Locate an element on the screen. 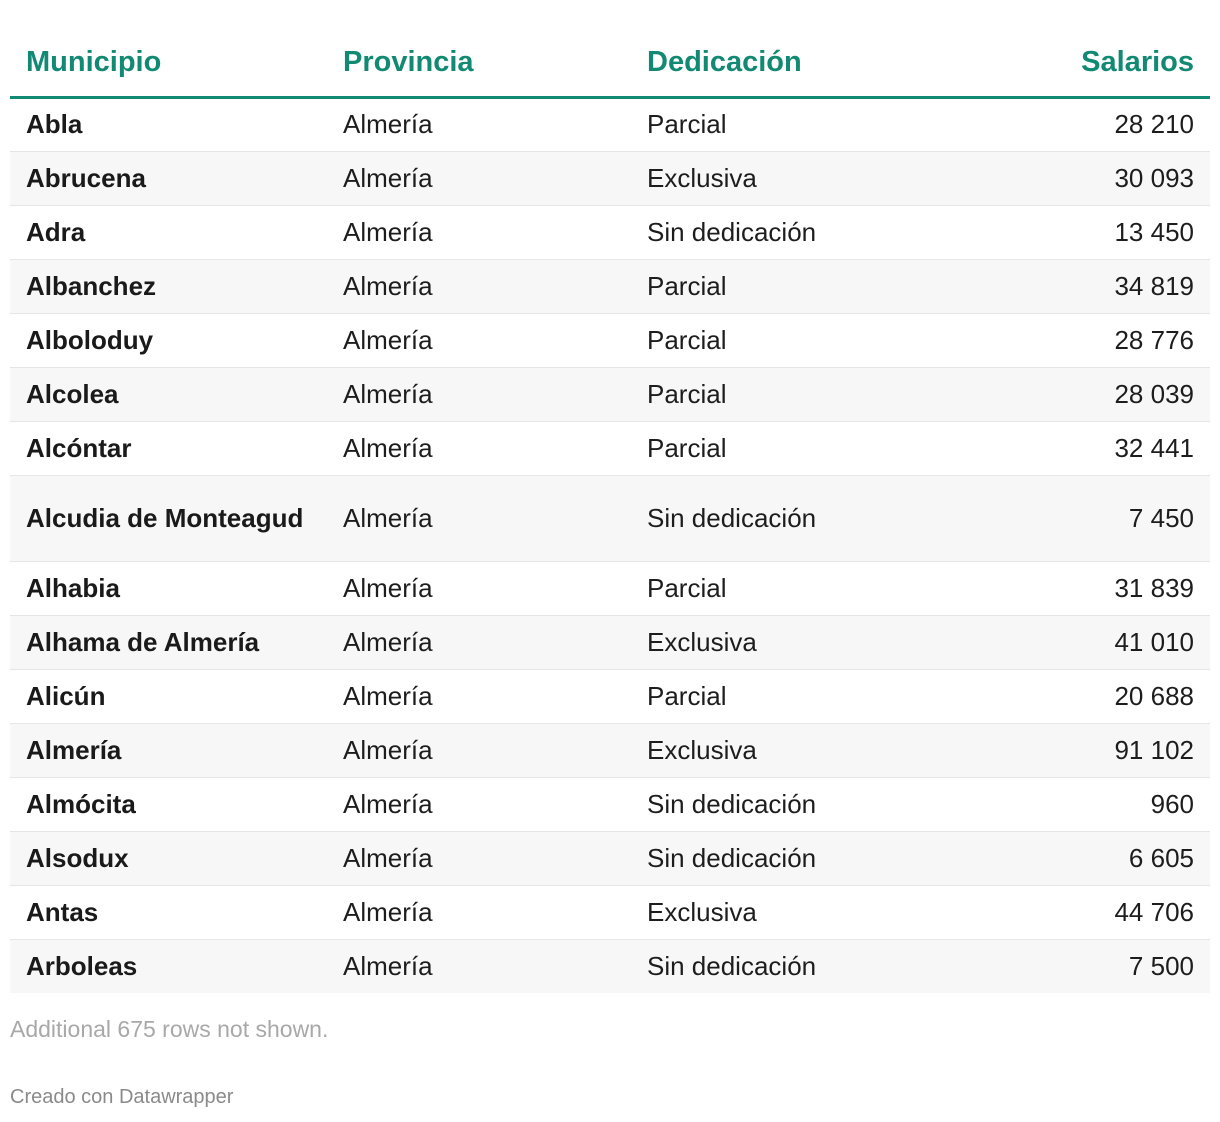 The image size is (1220, 1122). table-row: Alhama de Almería Almería Exclusiva 41 010 is located at coordinates (610, 642).